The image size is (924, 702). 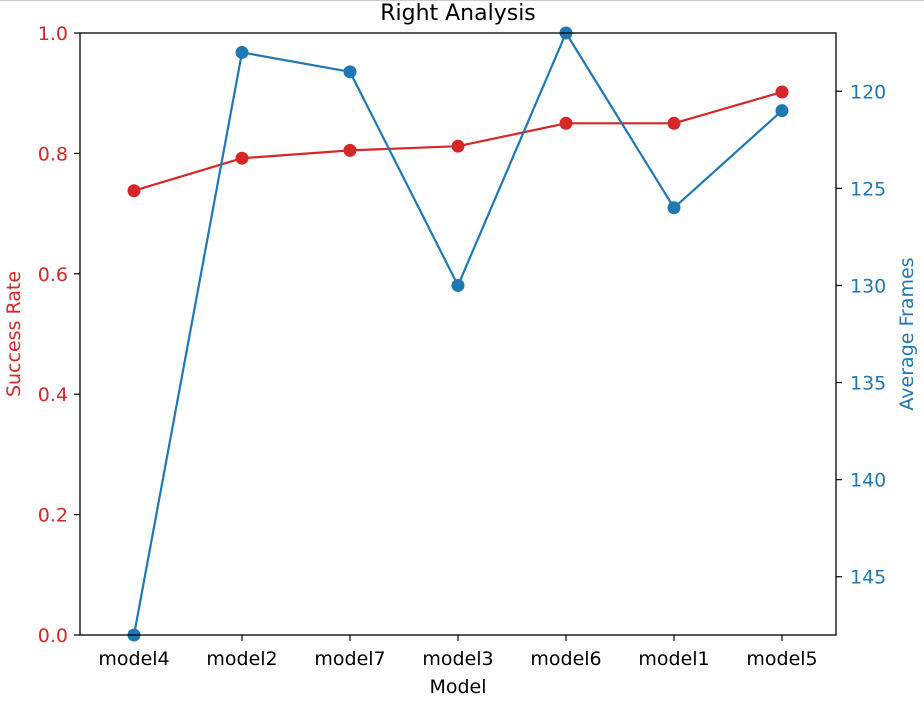 What do you see at coordinates (868, 481) in the screenshot?
I see `right-tick-label: 140` at bounding box center [868, 481].